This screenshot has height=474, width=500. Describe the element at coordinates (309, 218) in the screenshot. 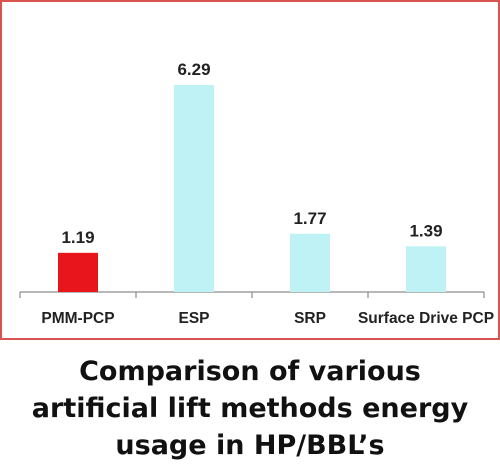

I see `bar-value-label: 1.77` at that location.